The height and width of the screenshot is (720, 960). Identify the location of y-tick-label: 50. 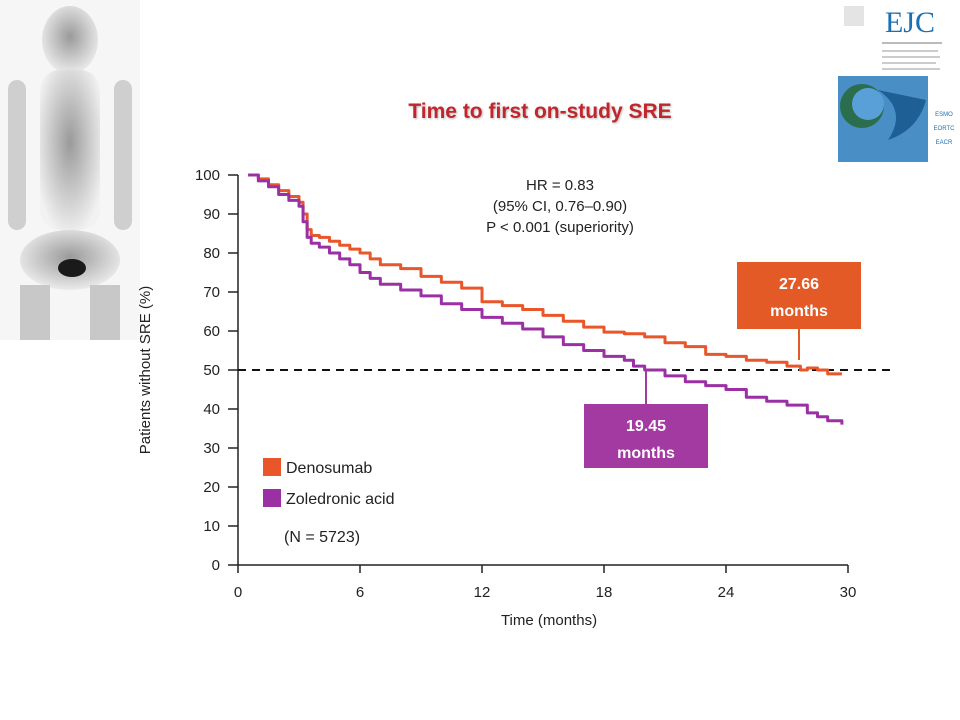
(211, 370).